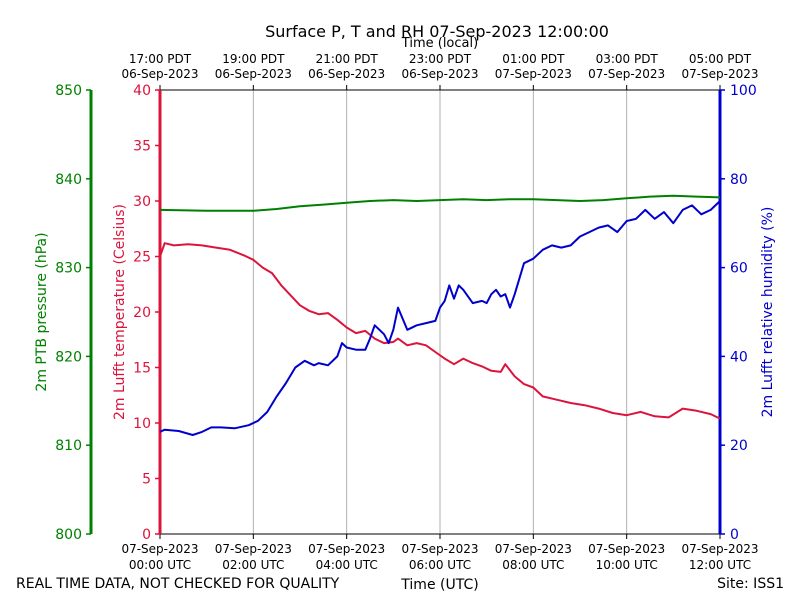 The image size is (800, 600). What do you see at coordinates (146, 535) in the screenshot?
I see `temperature-tick-label: 0` at bounding box center [146, 535].